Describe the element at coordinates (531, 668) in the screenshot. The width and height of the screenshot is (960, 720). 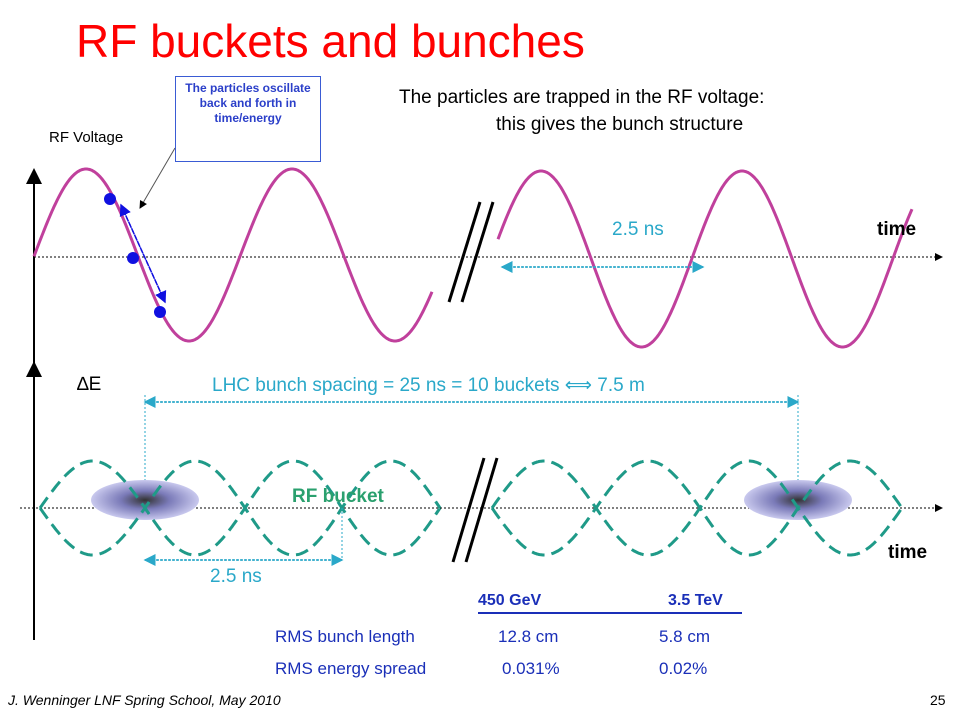
I see `table-cell: 0.031%` at that location.